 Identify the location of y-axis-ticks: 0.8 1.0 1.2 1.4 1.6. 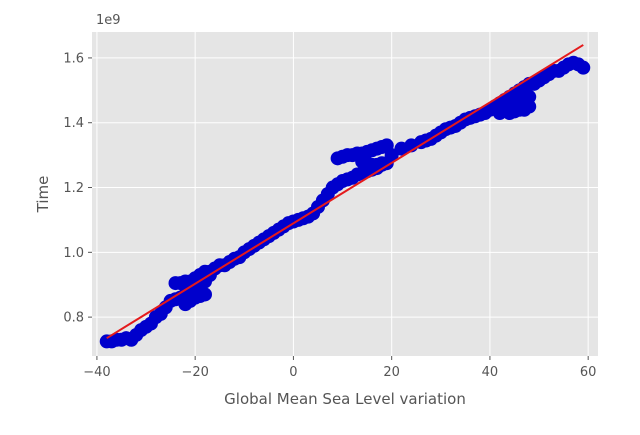
(77, 188).